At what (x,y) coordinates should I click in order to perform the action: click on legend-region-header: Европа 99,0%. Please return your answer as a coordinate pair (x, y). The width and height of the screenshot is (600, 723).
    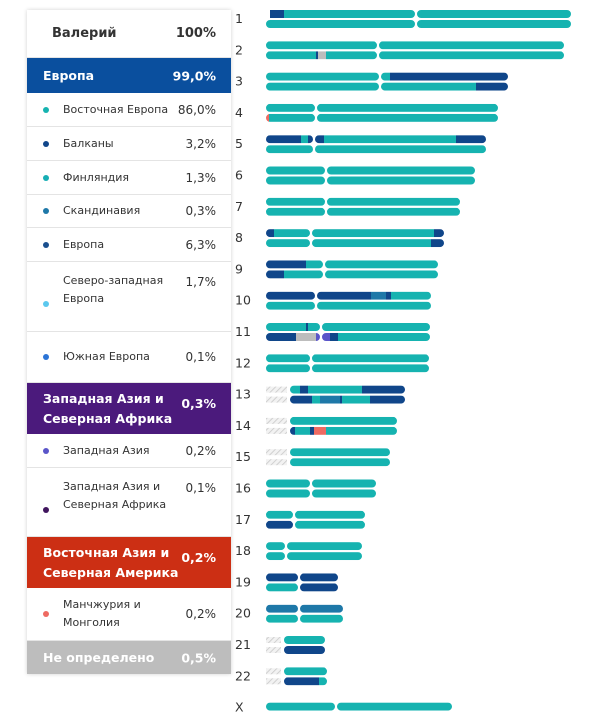
    Looking at the image, I should click on (129, 75).